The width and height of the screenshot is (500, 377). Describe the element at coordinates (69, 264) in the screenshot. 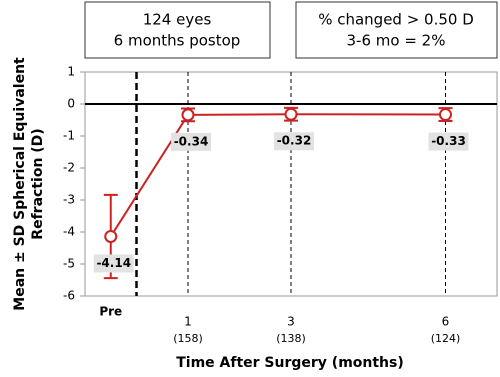

I see `y-tick-label: -5` at that location.